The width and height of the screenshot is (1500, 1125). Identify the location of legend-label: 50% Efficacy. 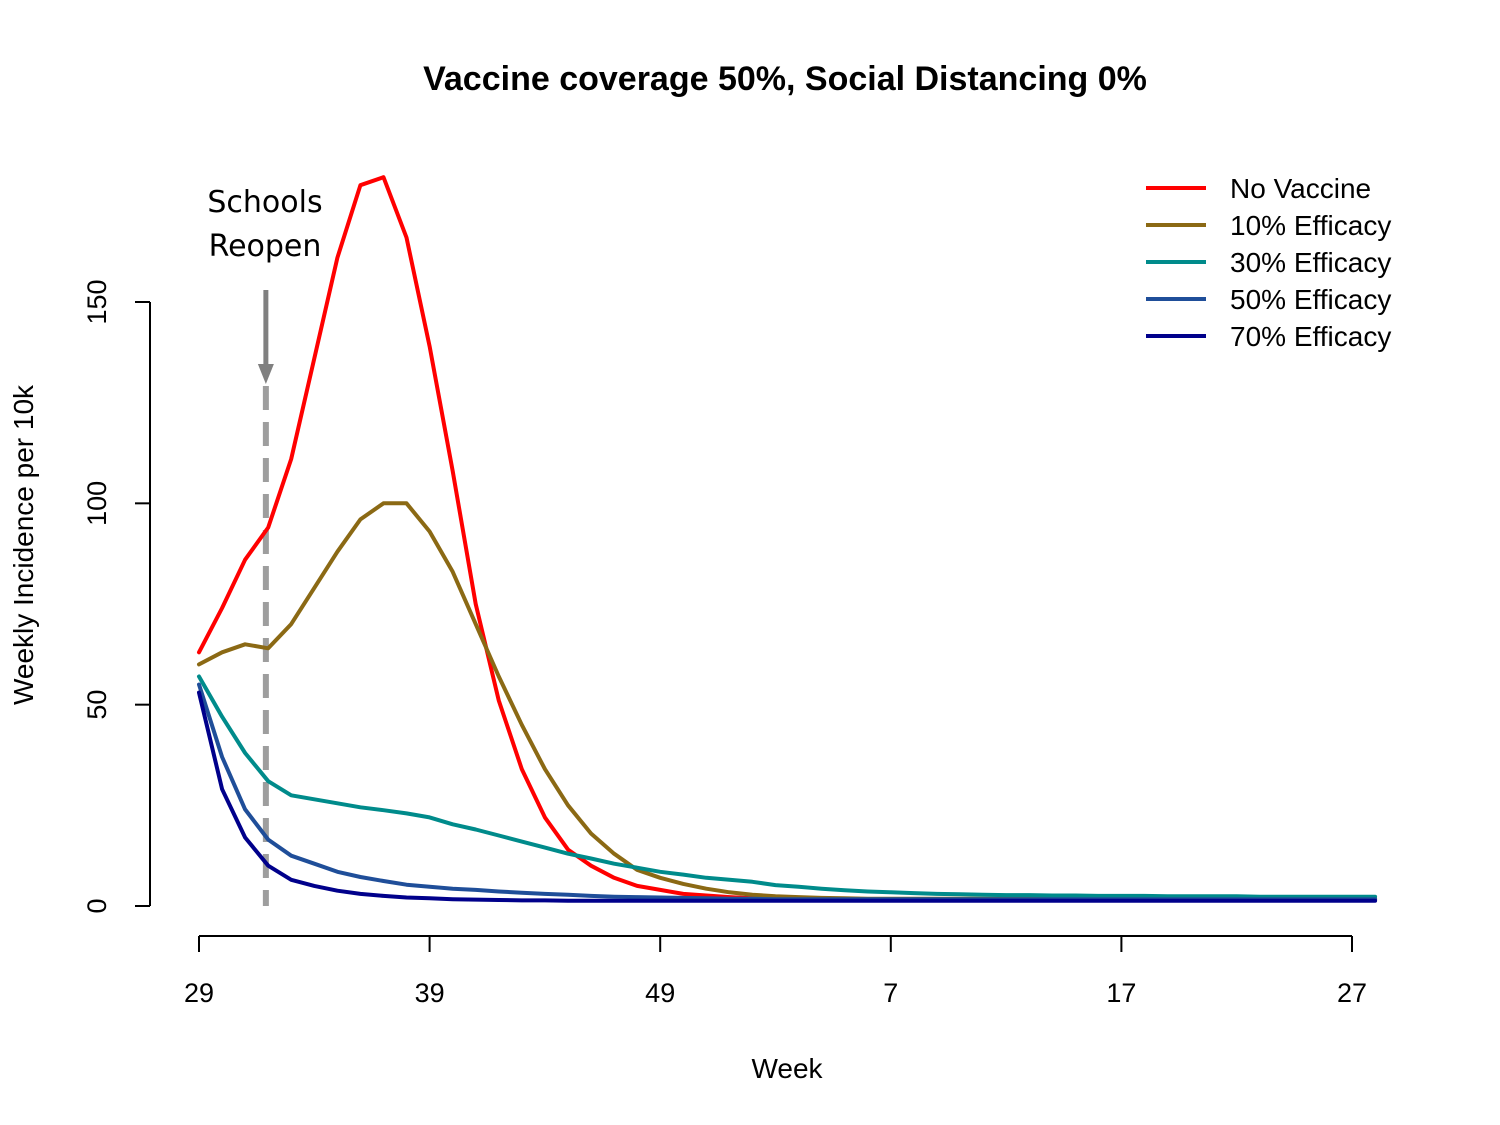
(1310, 299).